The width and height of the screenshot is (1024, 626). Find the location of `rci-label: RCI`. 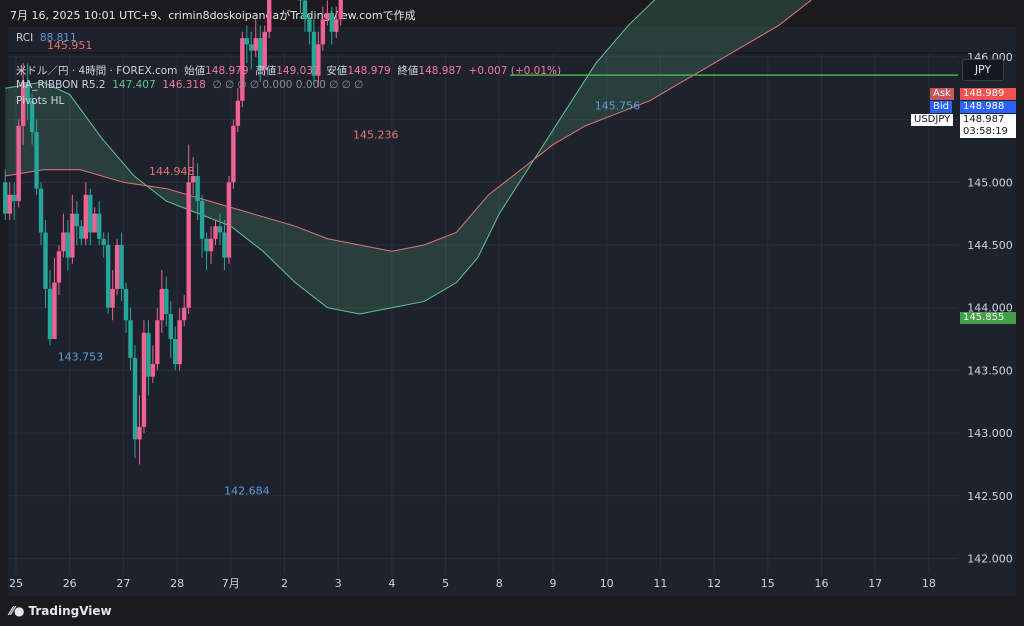

rci-label: RCI is located at coordinates (25, 38).